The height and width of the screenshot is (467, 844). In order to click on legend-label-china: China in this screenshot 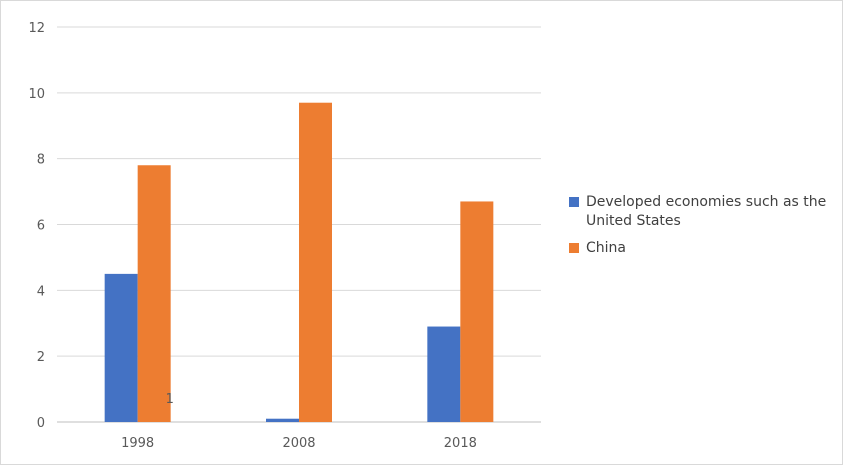, I will do `click(606, 248)`.